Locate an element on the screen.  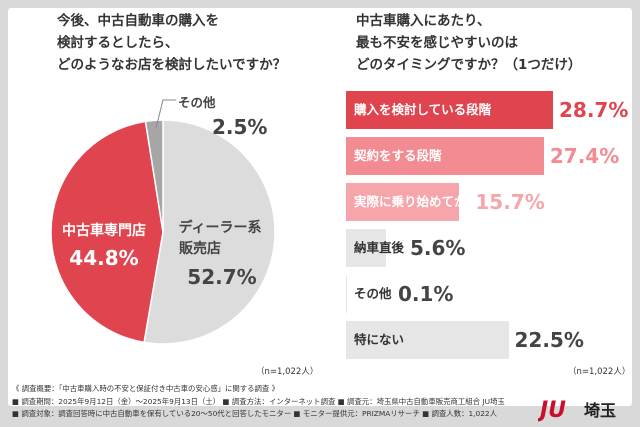
bar-value-5: 0.1% is located at coordinates (426, 294).